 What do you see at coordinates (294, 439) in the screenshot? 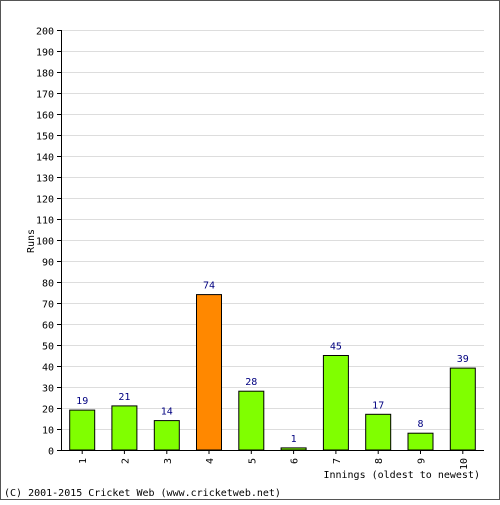
I see `data-label: 1` at bounding box center [294, 439].